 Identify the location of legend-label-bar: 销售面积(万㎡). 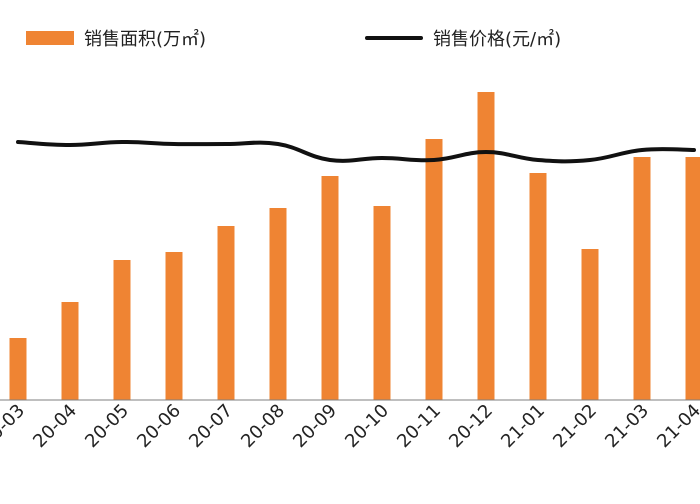
(145, 38).